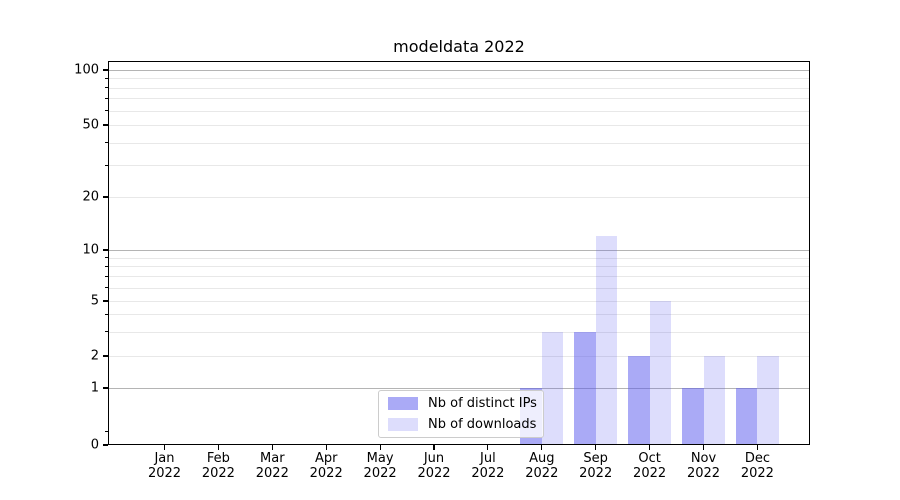  Describe the element at coordinates (703, 466) in the screenshot. I see `x-tick-label-nov: Nov 2022` at that location.